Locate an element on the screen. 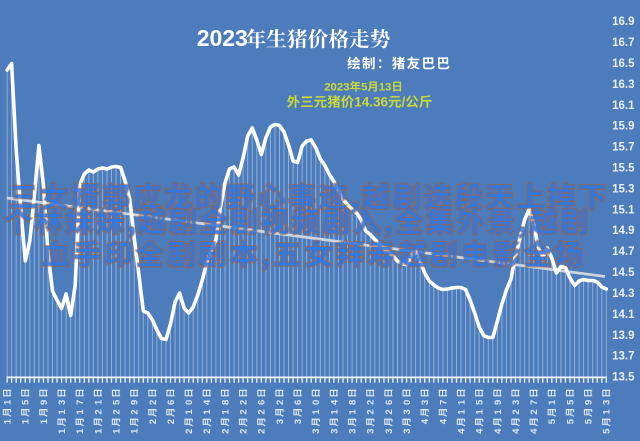 This screenshot has height=441, width=640. svg-text: 14.3 is located at coordinates (623, 294).